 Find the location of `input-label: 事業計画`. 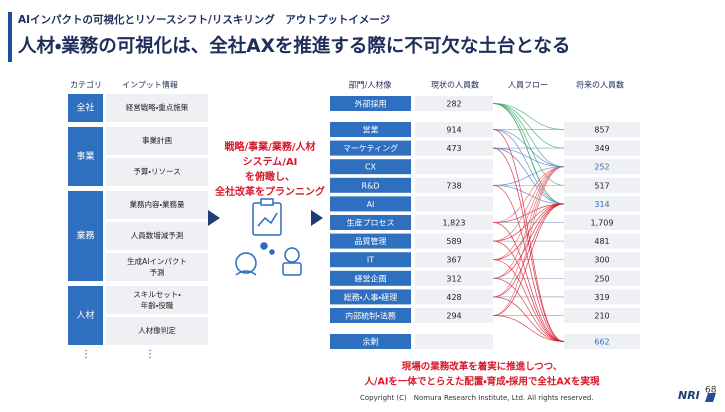

input-label: 事業計画 is located at coordinates (157, 140).